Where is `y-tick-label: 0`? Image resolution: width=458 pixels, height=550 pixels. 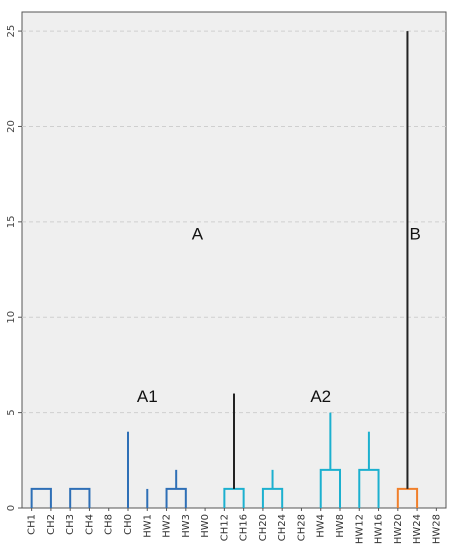 y-tick-label: 0 is located at coordinates (11, 508).